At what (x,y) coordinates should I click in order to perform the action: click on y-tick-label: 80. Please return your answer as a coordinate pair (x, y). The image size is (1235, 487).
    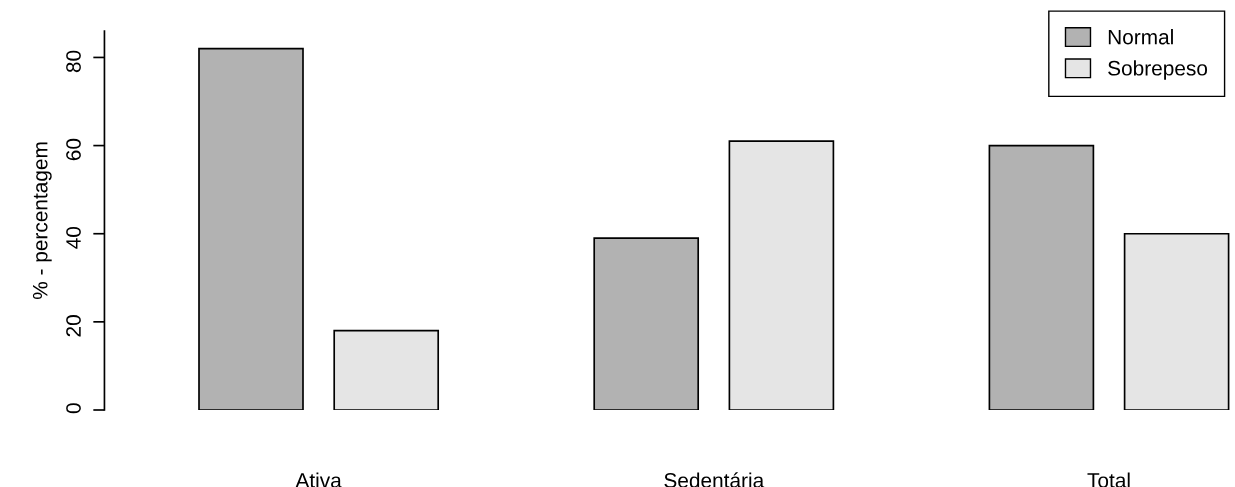
    Looking at the image, I should click on (73, 61).